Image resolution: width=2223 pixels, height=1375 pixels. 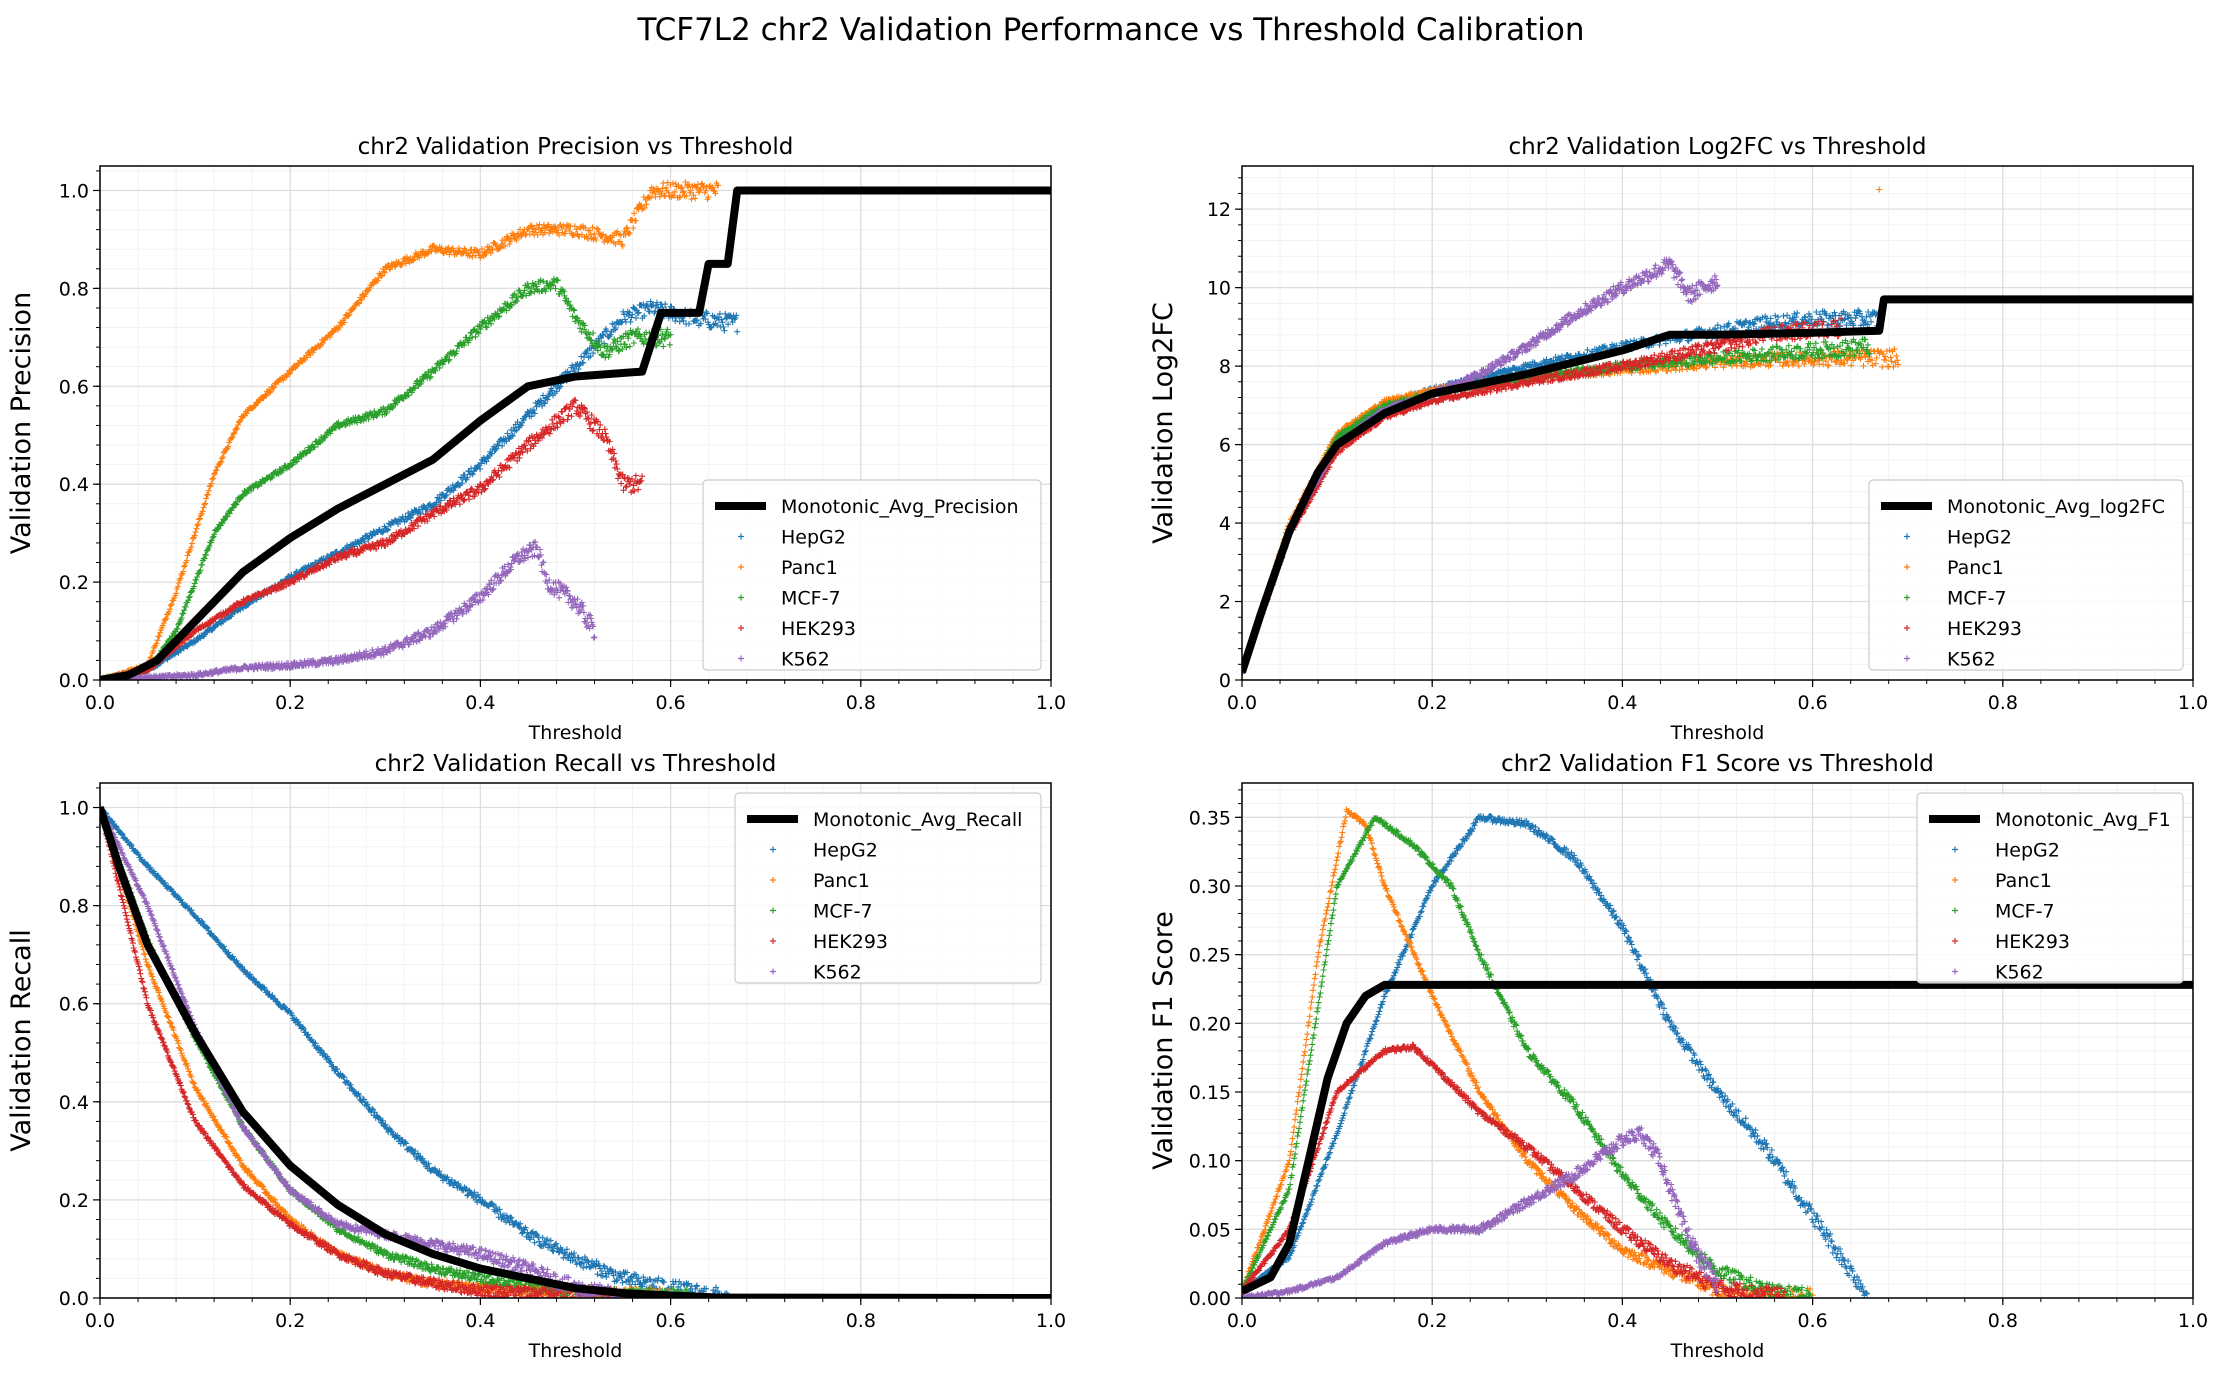 What do you see at coordinates (1219, 289) in the screenshot?
I see `y-tick-label: 10` at bounding box center [1219, 289].